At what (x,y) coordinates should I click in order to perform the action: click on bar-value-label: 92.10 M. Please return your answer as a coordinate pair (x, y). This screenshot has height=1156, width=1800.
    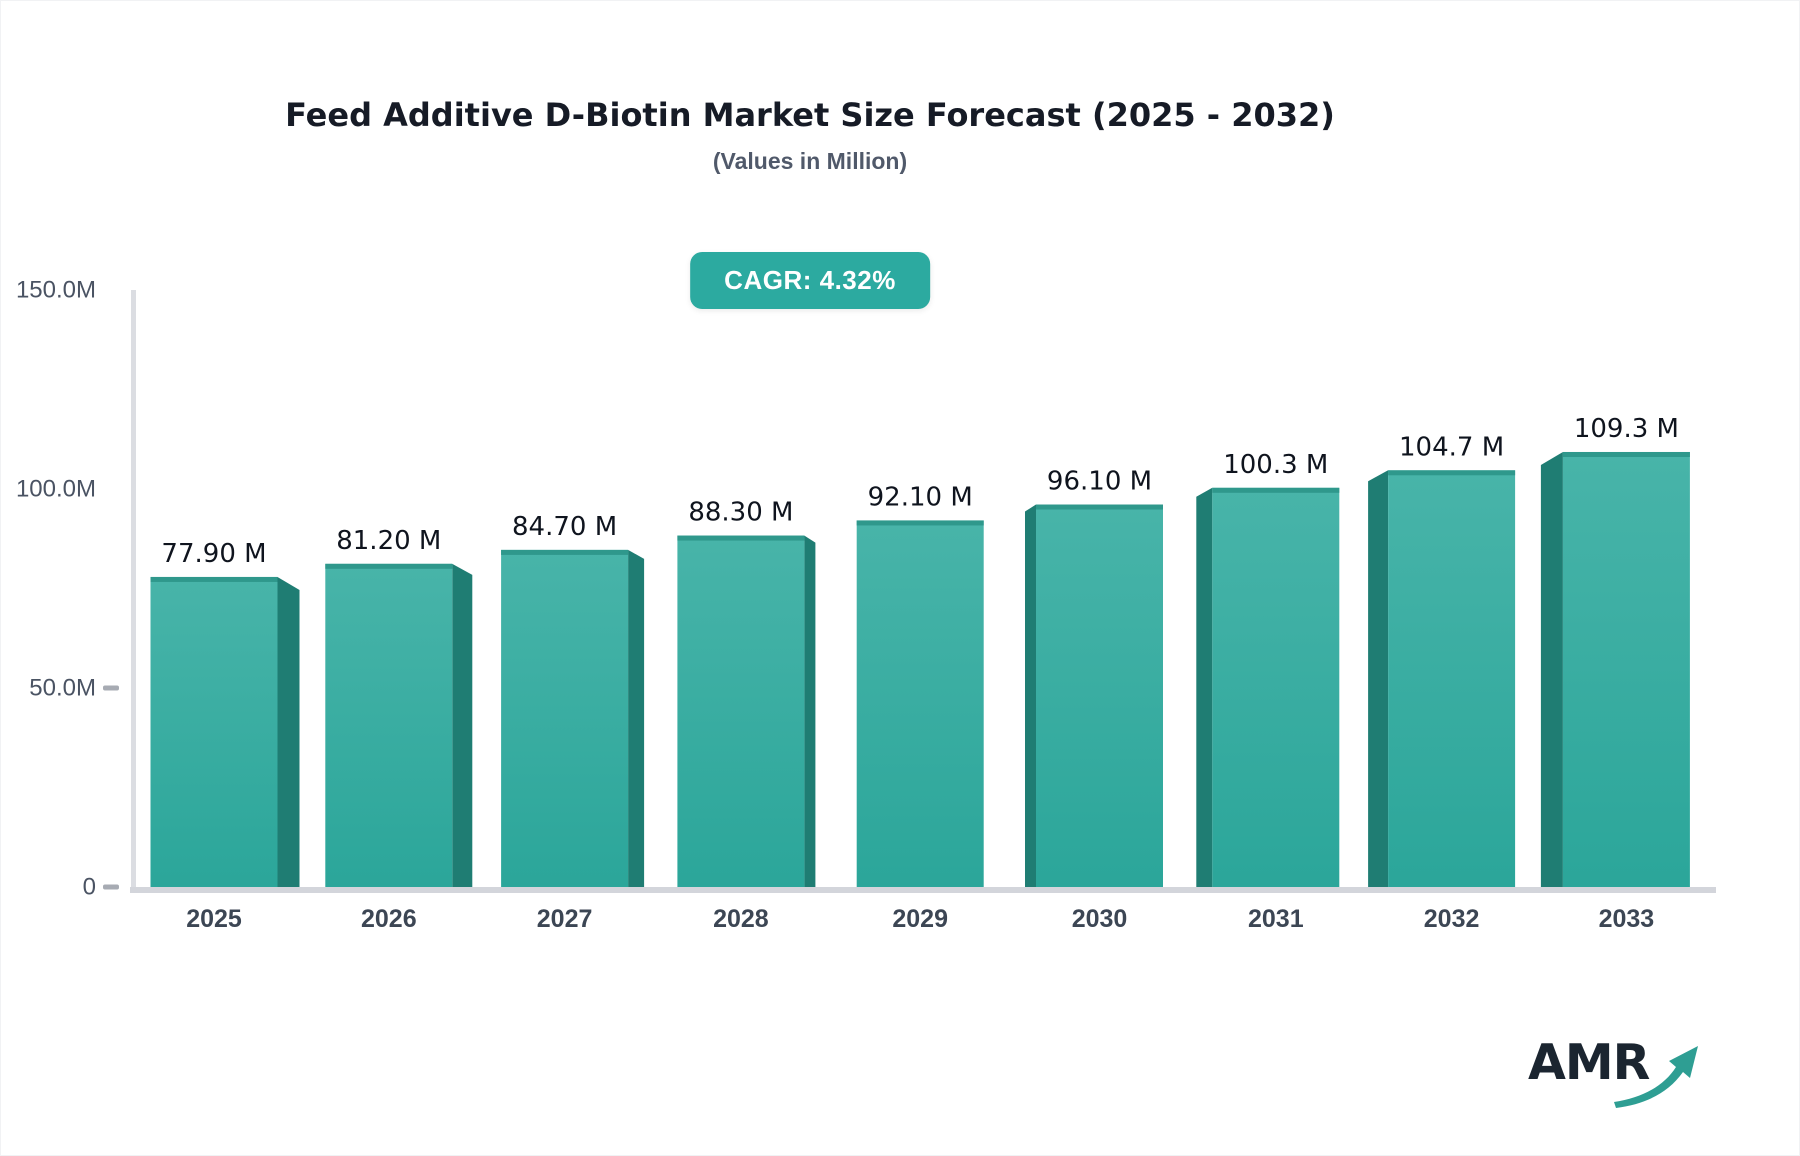
    Looking at the image, I should click on (920, 497).